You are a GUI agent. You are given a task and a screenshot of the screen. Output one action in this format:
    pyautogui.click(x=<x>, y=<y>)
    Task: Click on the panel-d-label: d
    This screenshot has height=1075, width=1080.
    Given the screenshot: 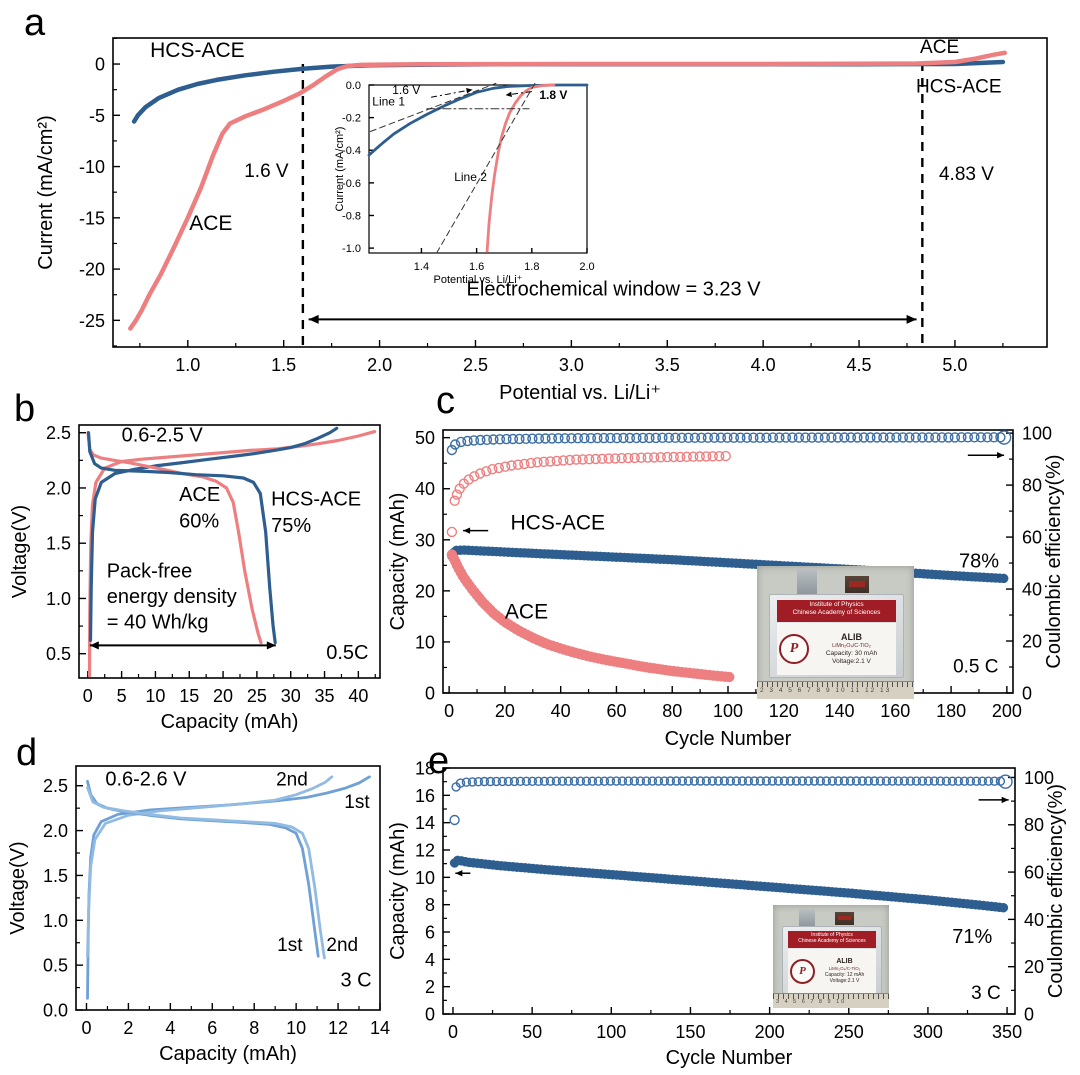 What is the action you would take?
    pyautogui.click(x=27, y=753)
    